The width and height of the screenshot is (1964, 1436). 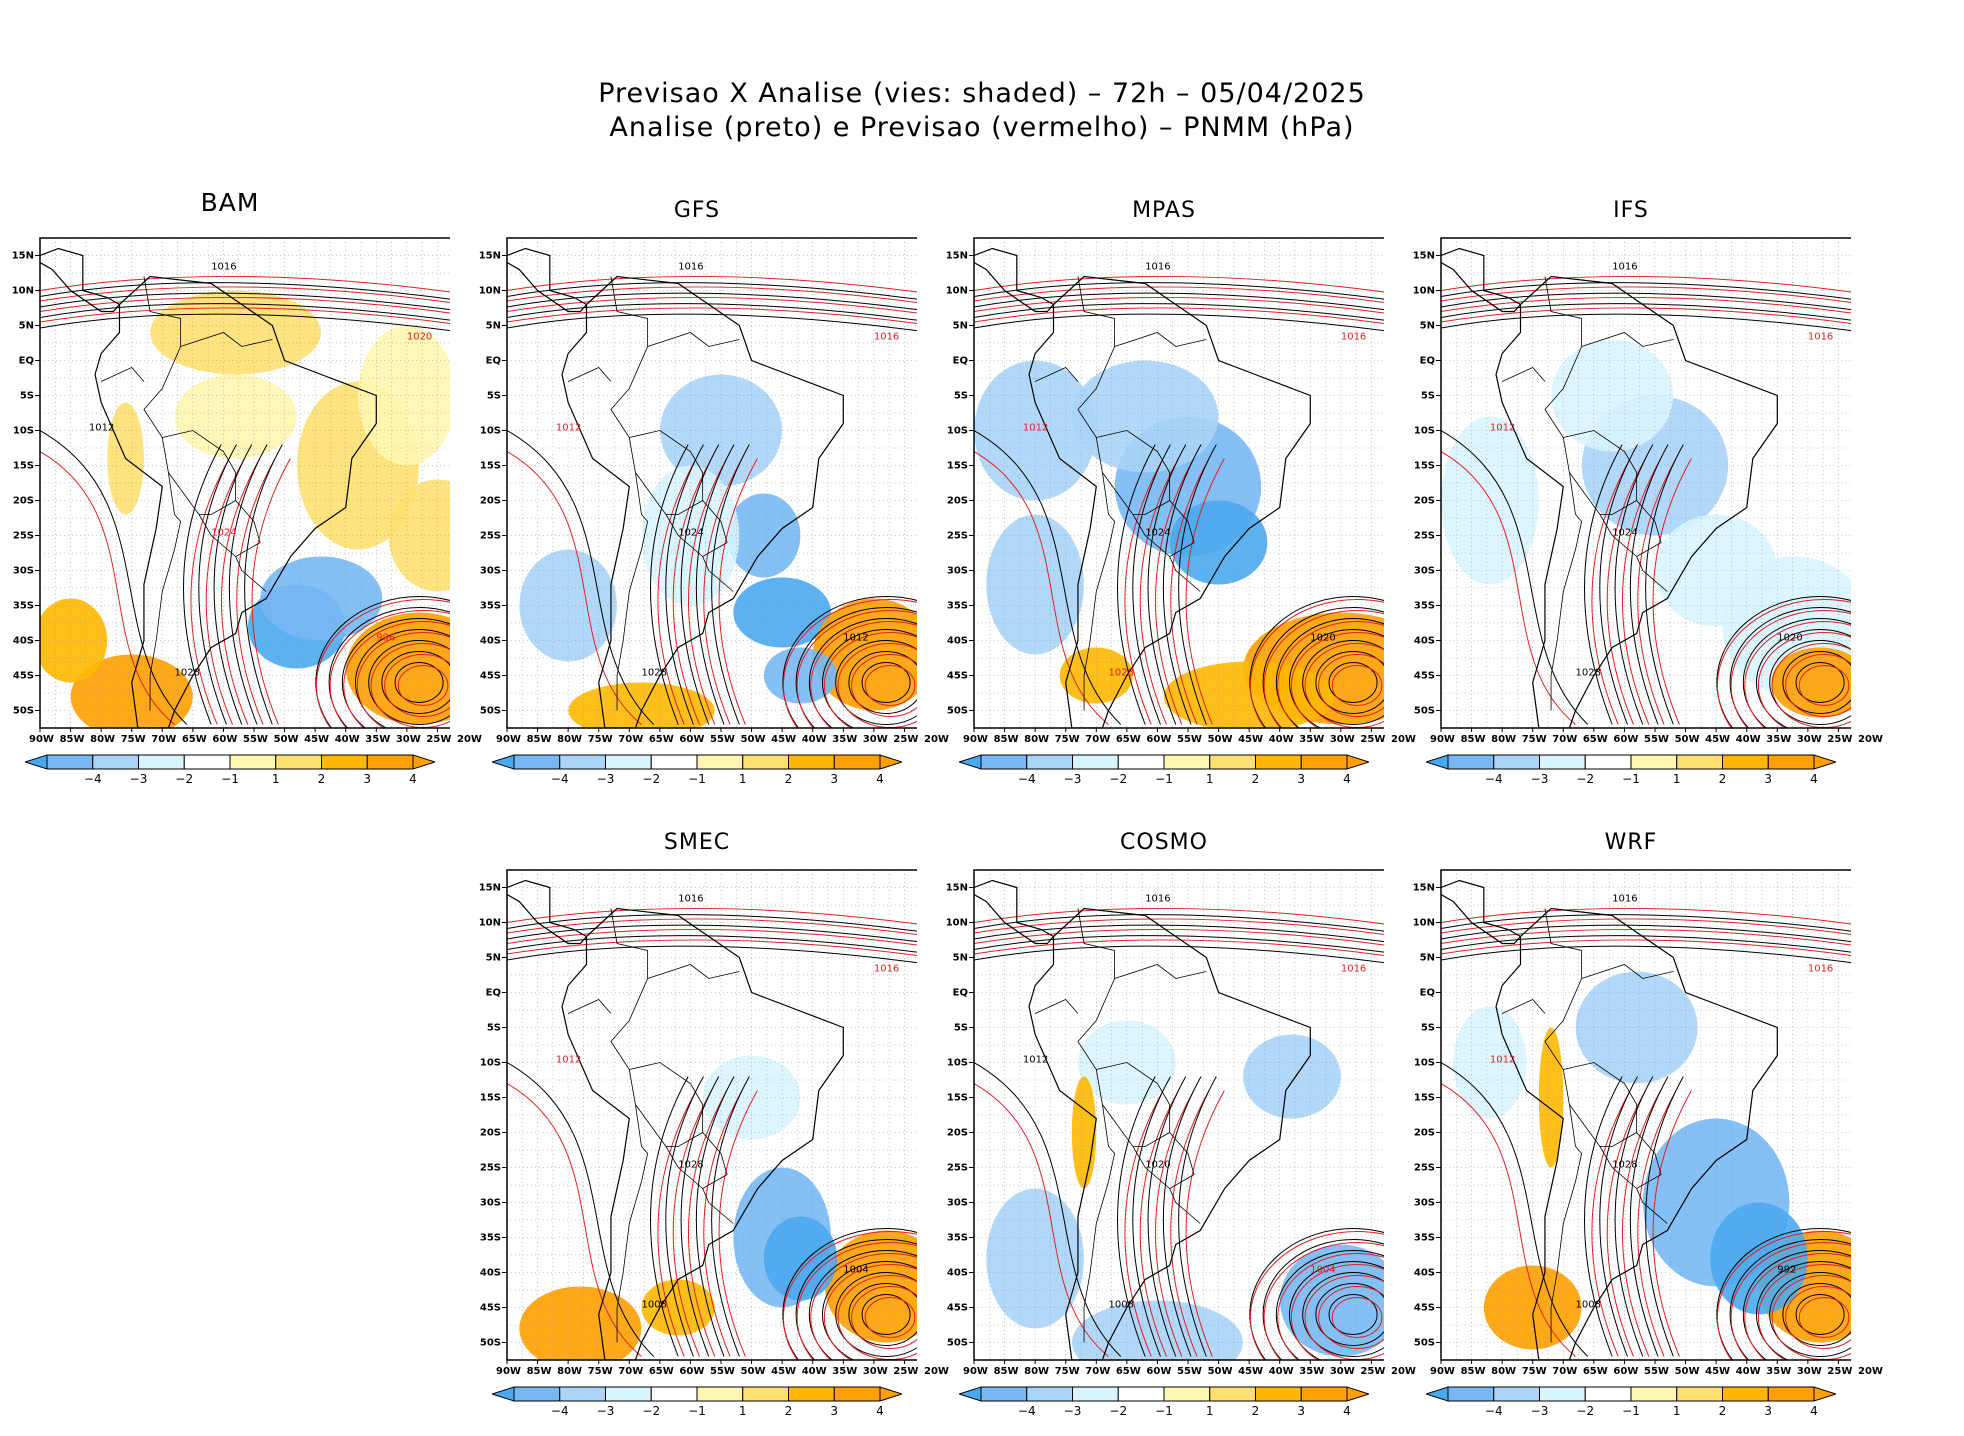 I want to click on lon-label: 35W, so click(x=378, y=739).